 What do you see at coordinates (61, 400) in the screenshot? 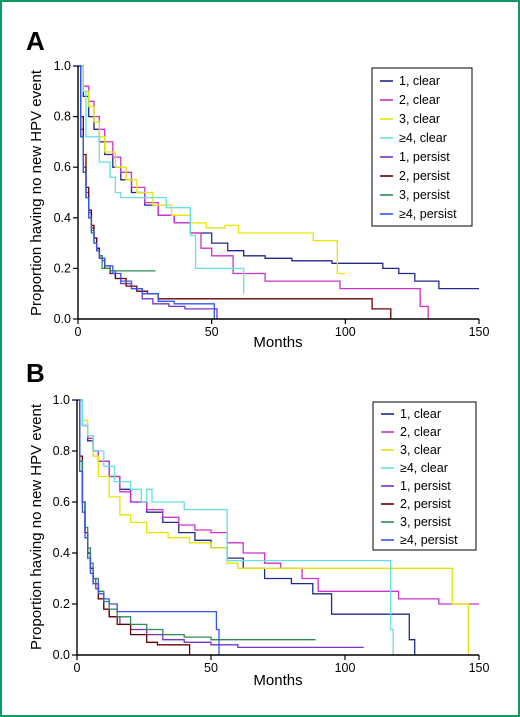
I see `y-tick-label-b: 1.0` at bounding box center [61, 400].